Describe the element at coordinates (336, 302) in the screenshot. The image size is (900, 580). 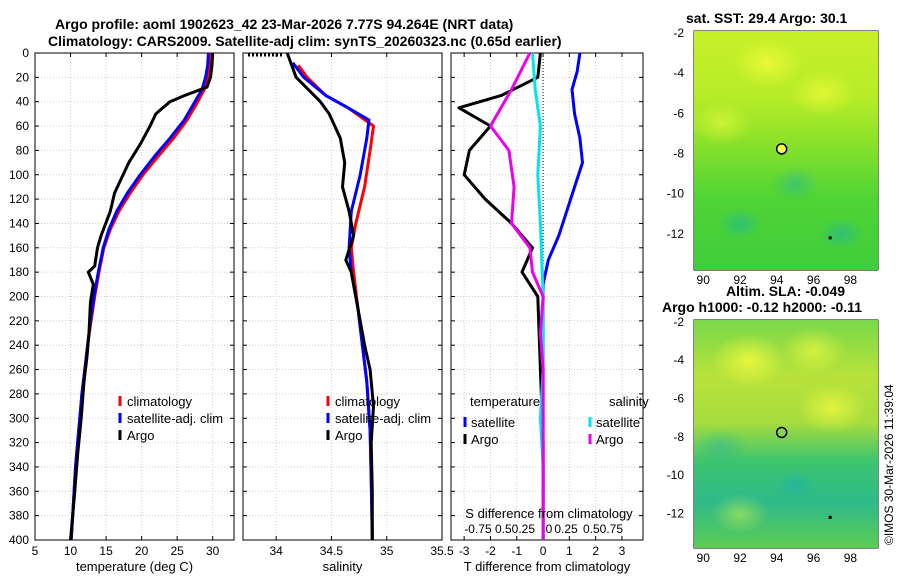
I see `series-line-salinity-climatology` at that location.